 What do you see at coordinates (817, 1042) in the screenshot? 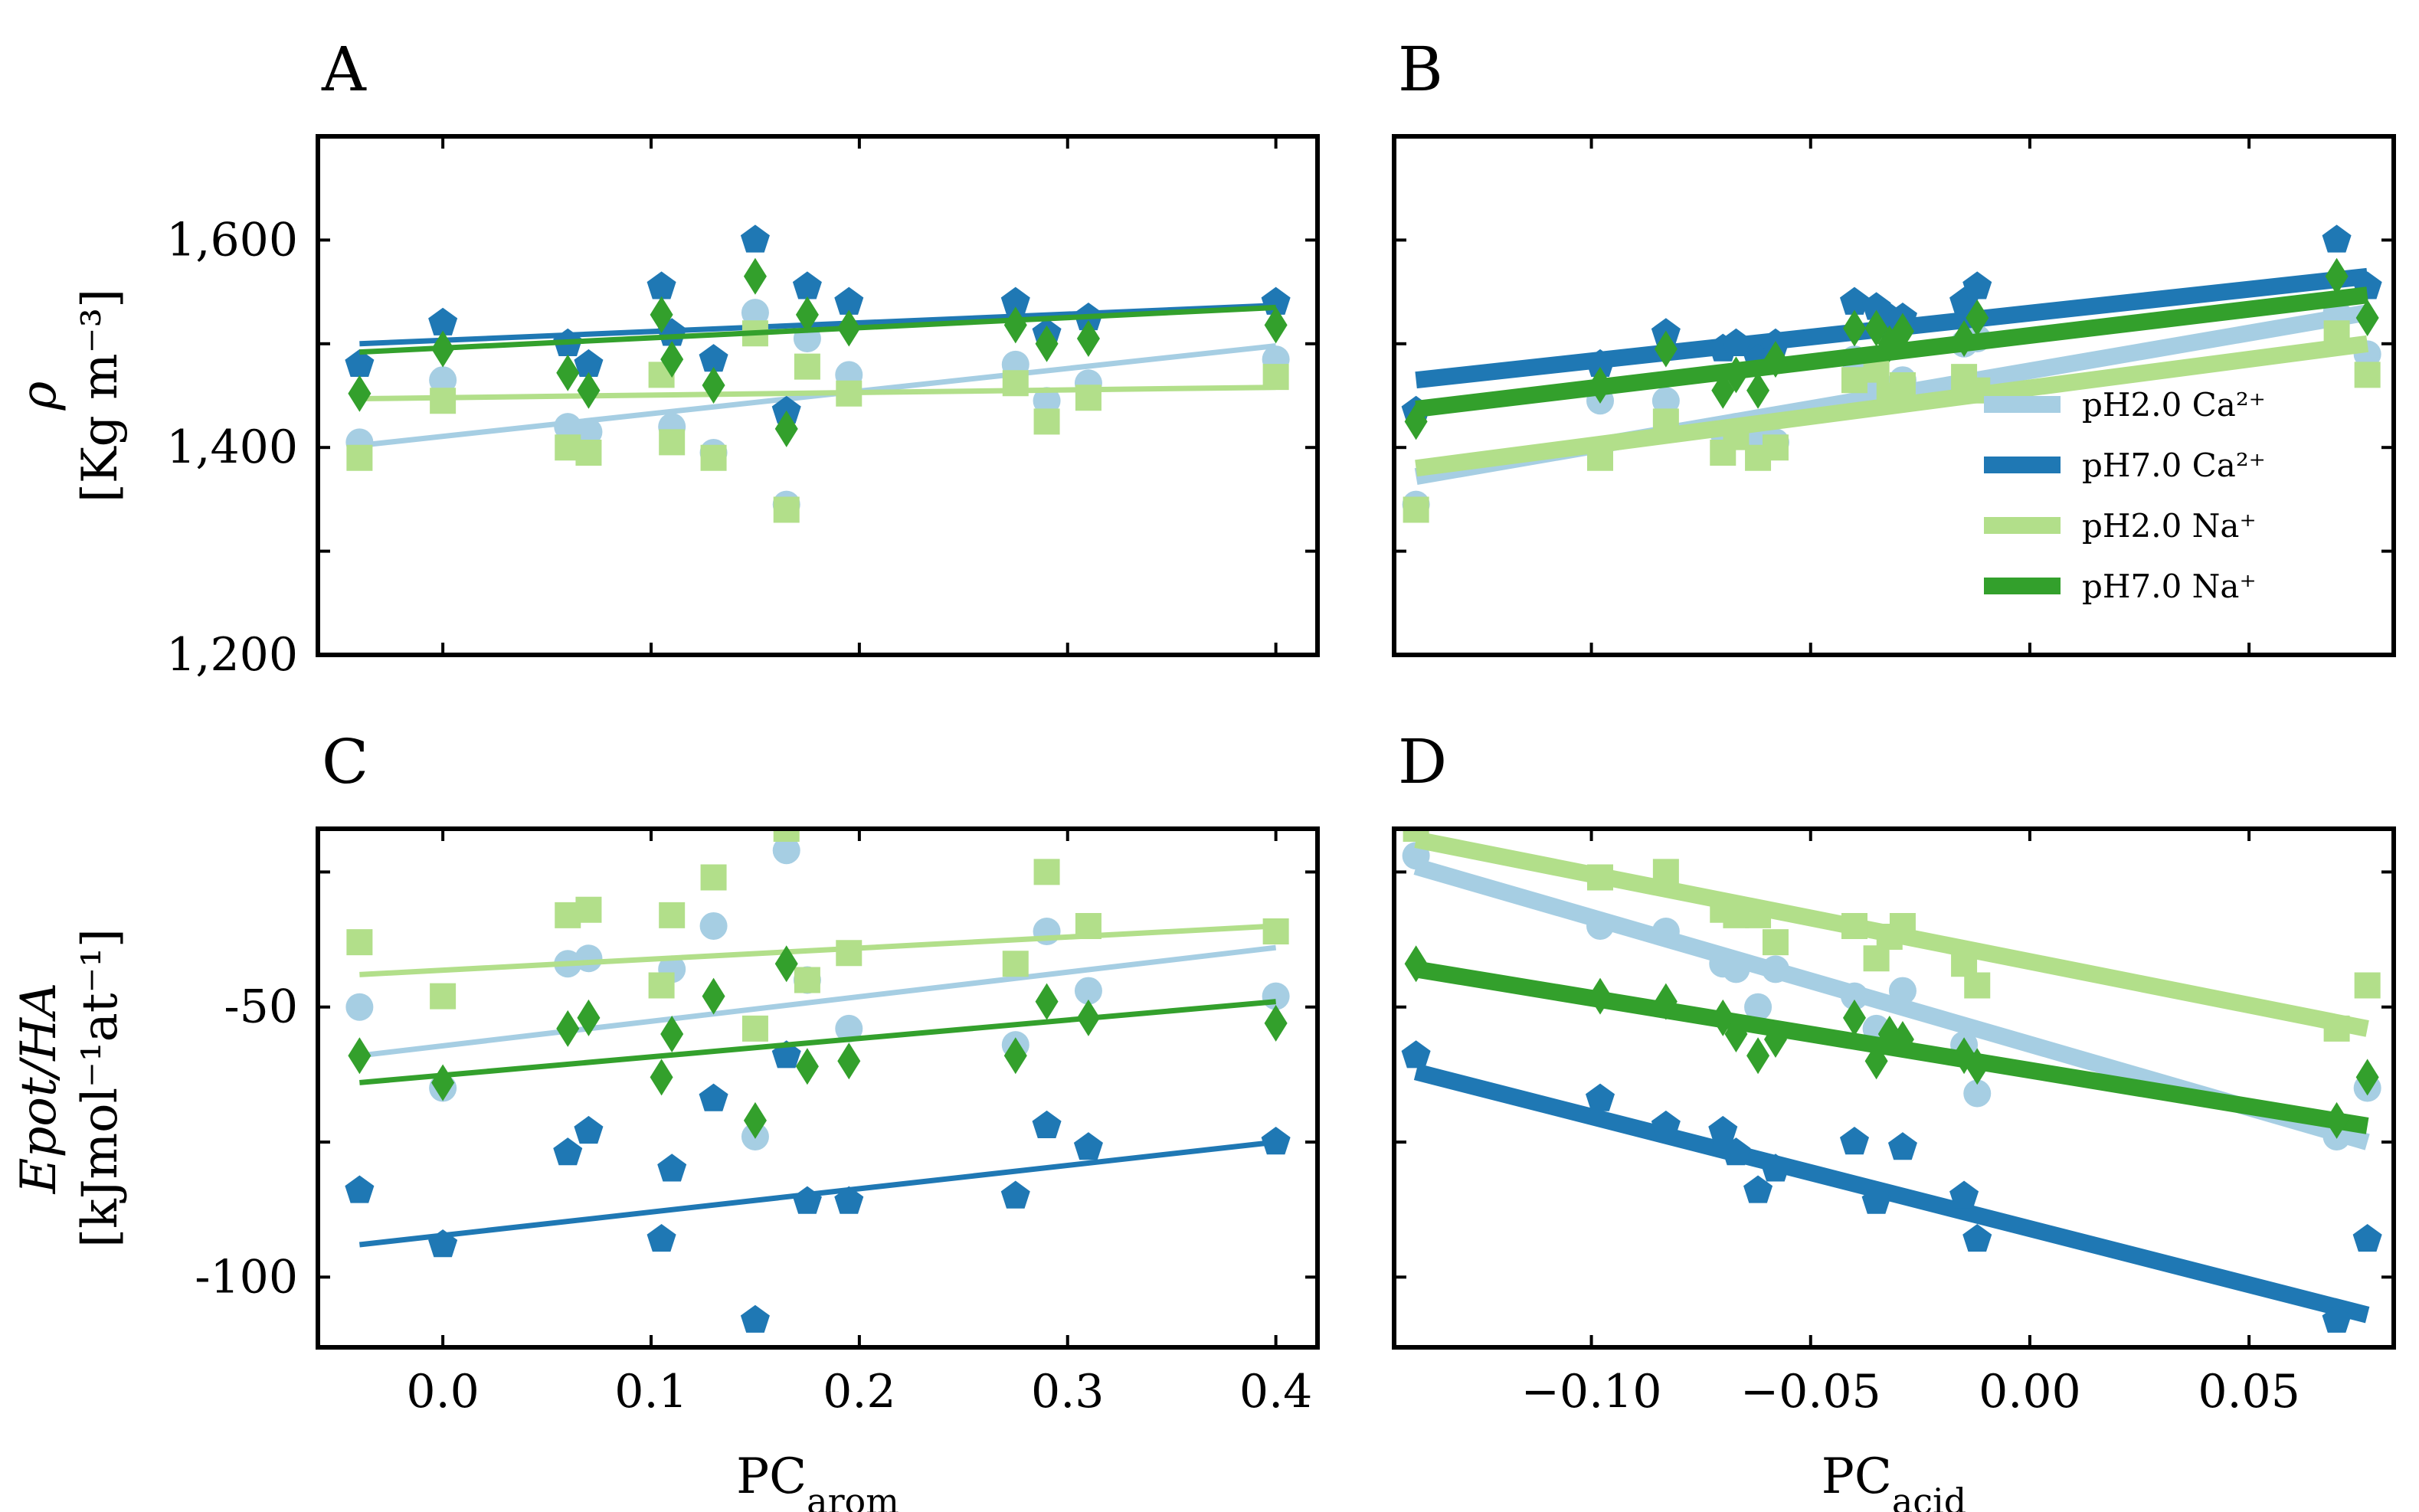
I see `fit-line-ph7_na` at bounding box center [817, 1042].